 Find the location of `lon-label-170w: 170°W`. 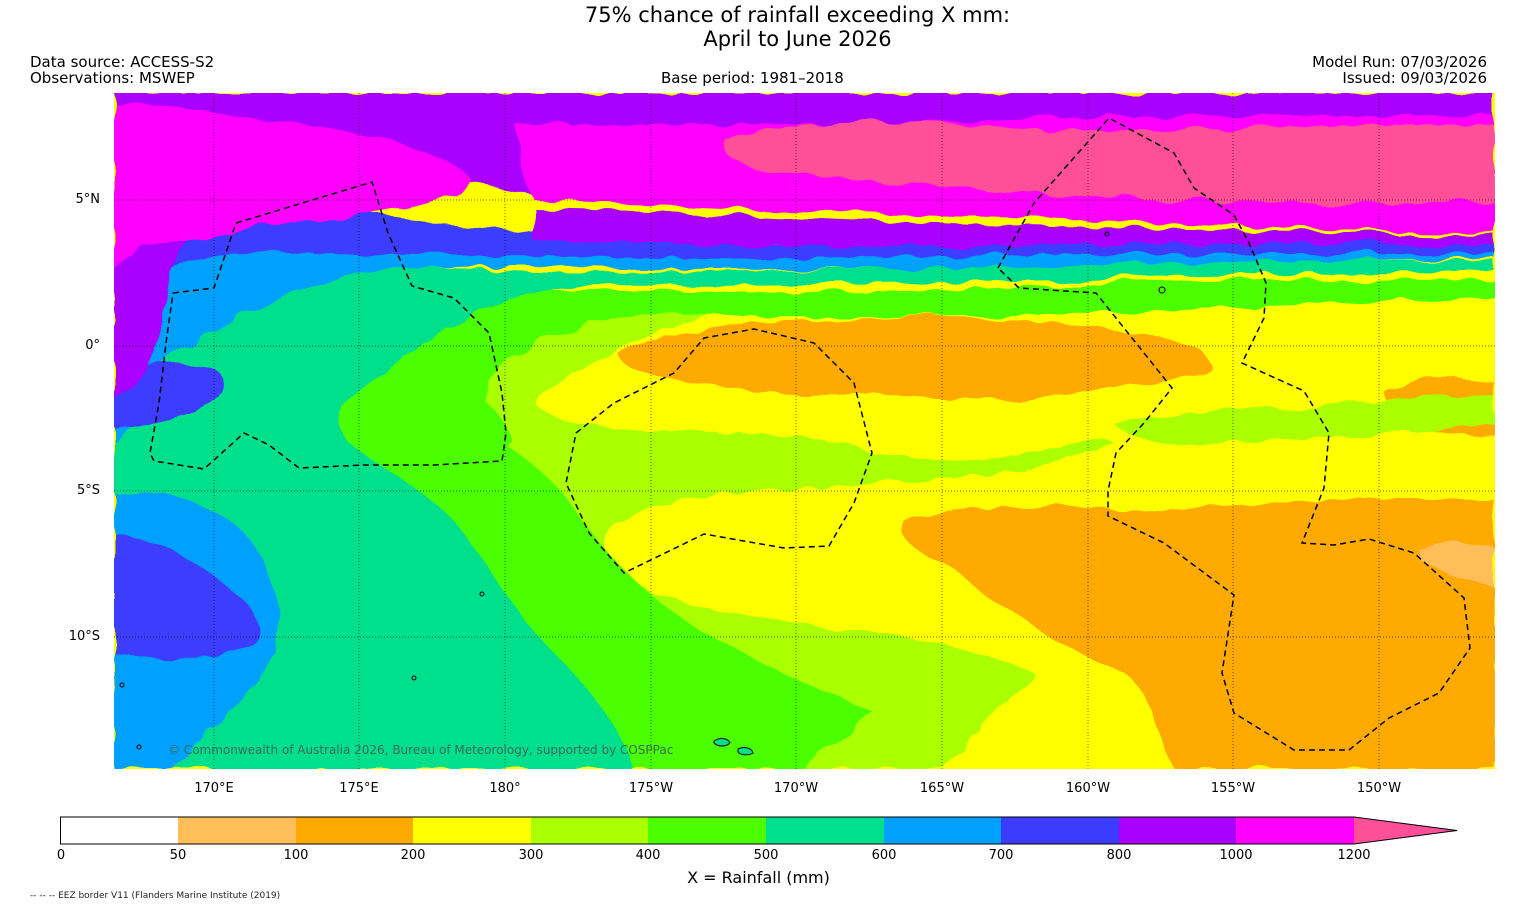

lon-label-170w: 170°W is located at coordinates (796, 788).